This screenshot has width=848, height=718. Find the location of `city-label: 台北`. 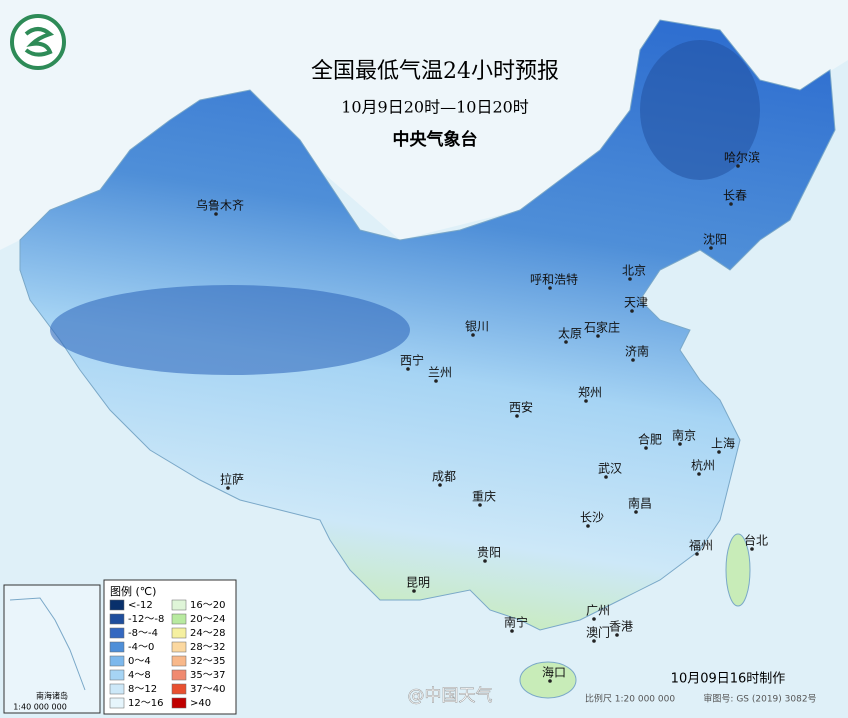

city-label: 台北 is located at coordinates (756, 540).